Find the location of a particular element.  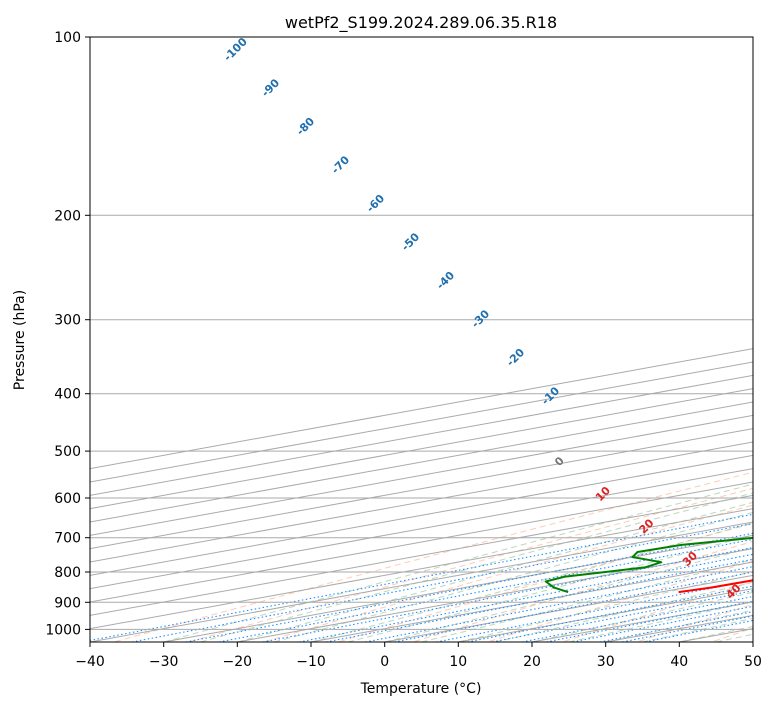

dewpoint-line is located at coordinates (648, 565).